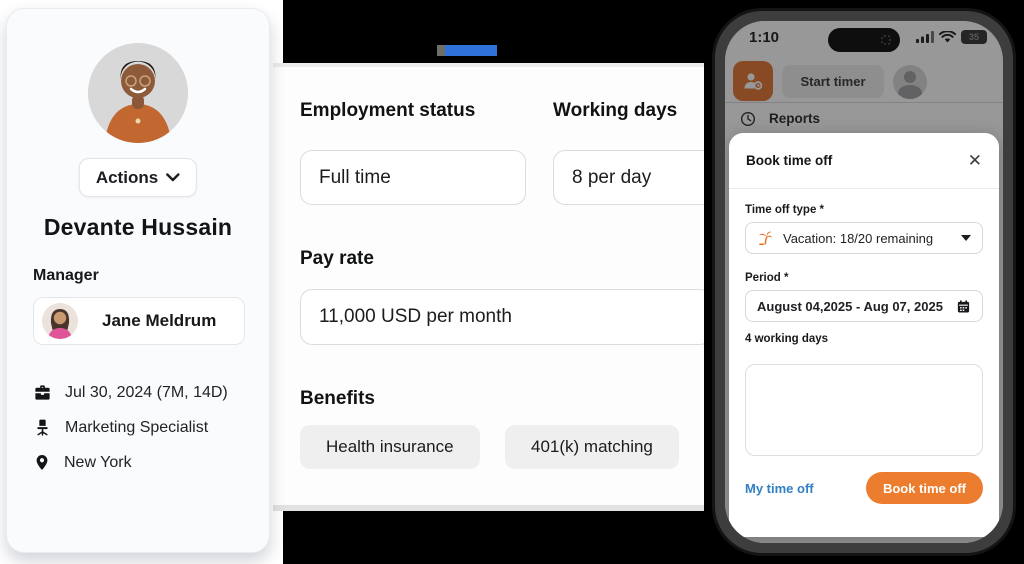  What do you see at coordinates (42, 427) in the screenshot?
I see `office-chair-icon` at bounding box center [42, 427].